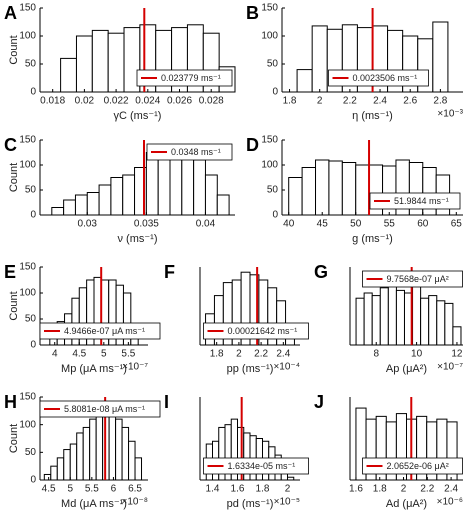  Describe the element at coordinates (423, 224) in the screenshot. I see `x-tick-label: 60` at that location.